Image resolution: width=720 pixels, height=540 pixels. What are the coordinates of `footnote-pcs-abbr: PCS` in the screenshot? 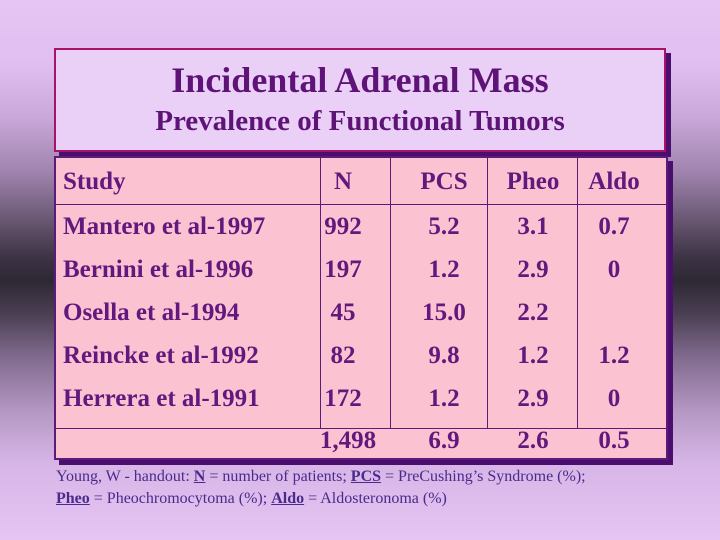 It's located at (366, 476).